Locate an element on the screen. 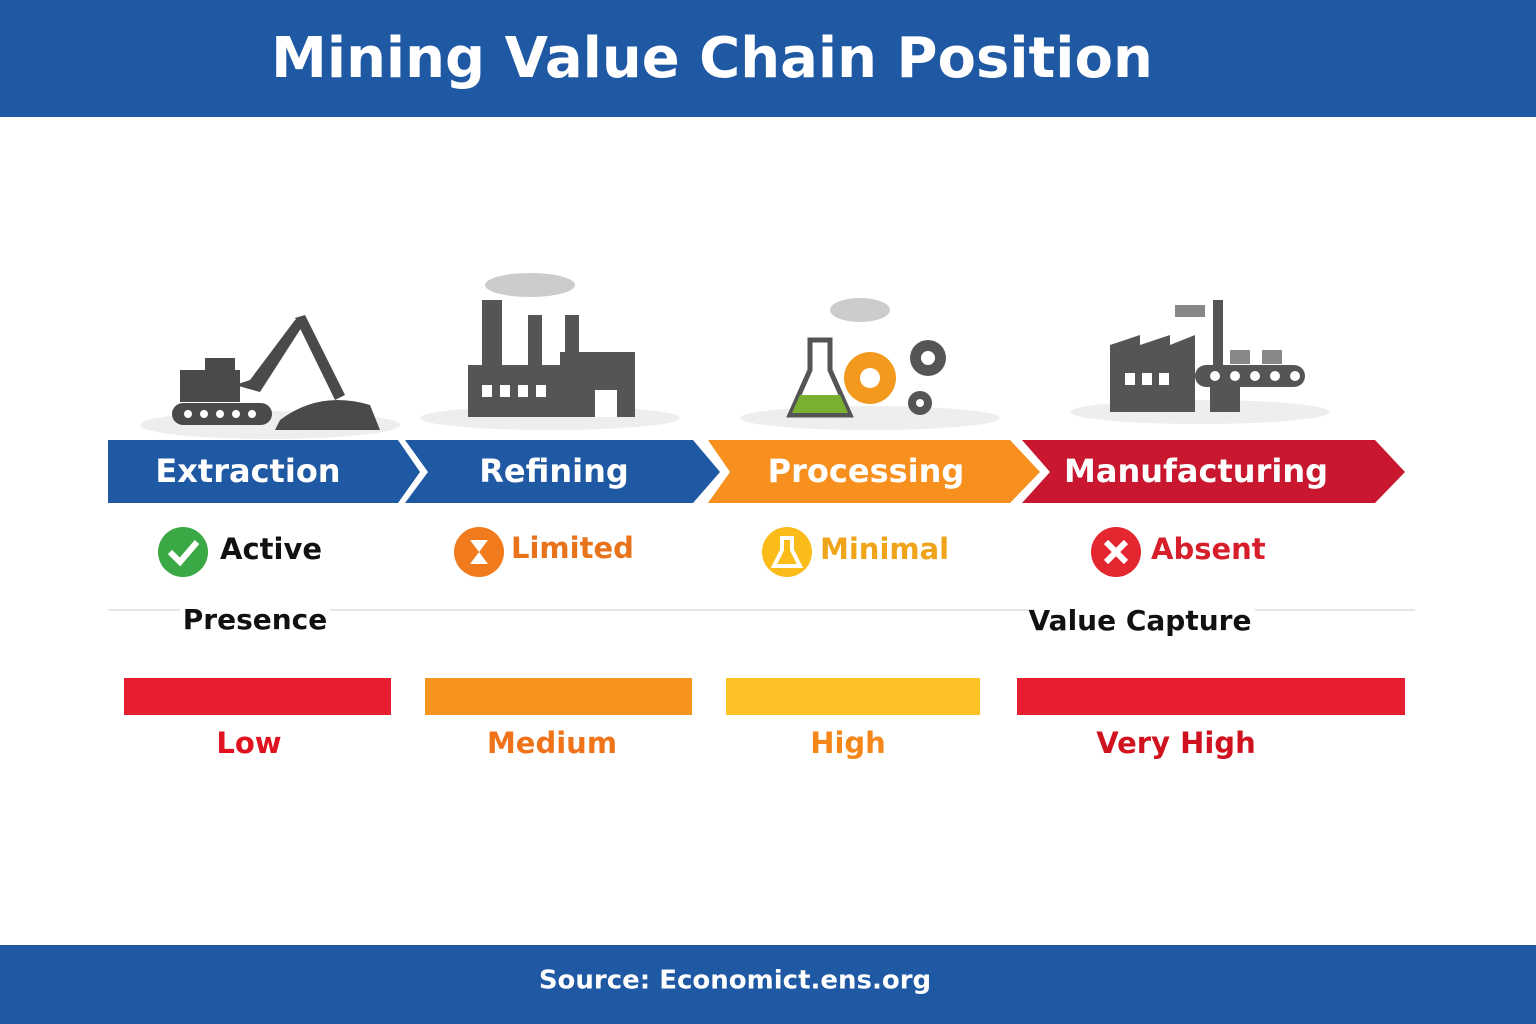  header-band is located at coordinates (768, 58).